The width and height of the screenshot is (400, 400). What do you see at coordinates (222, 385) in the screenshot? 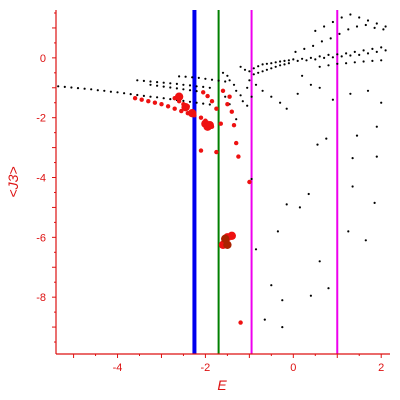
I see `x-axis-label: E` at bounding box center [222, 385].